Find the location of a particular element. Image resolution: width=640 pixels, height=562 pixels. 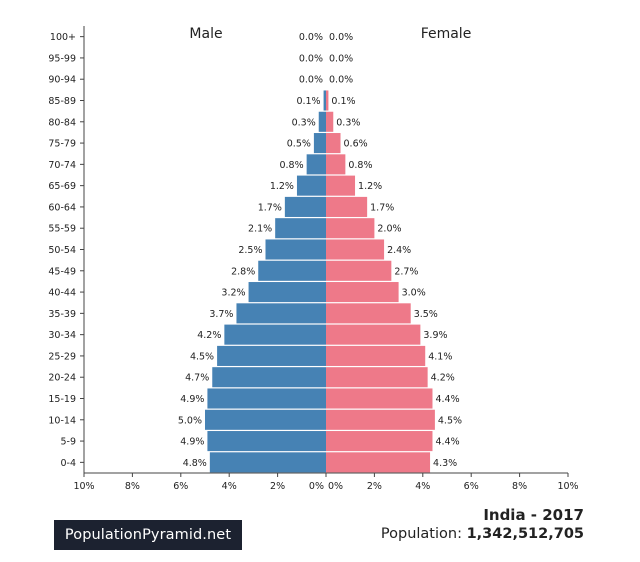

value-label-female-45-49: 2.7% is located at coordinates (406, 271).